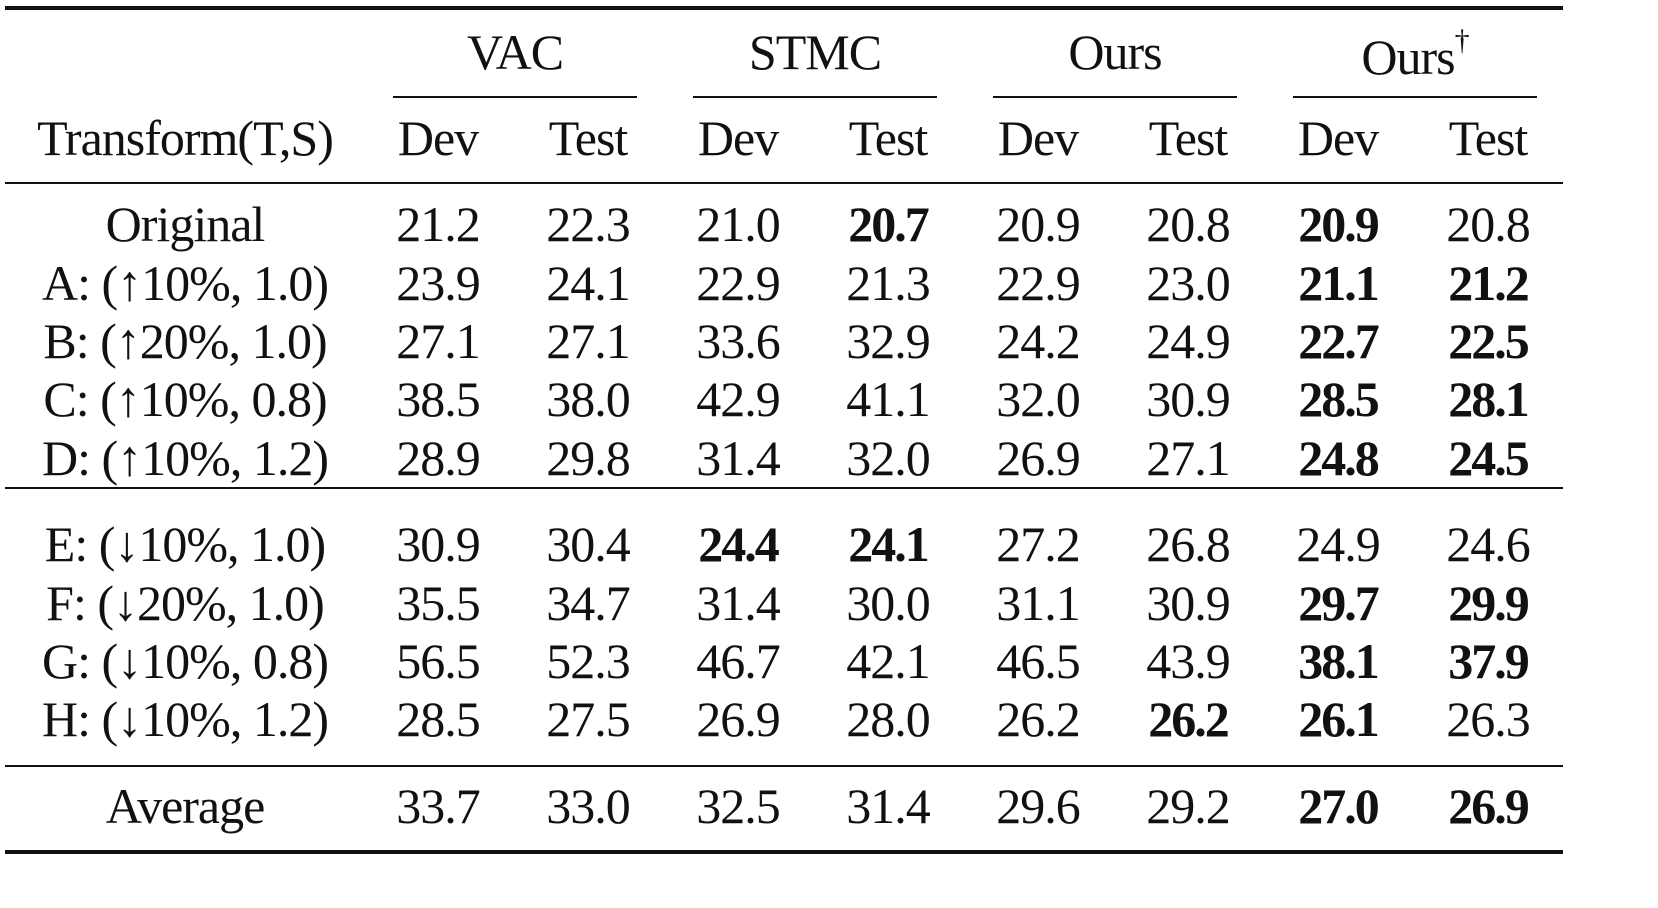 The image size is (1658, 908). I want to click on table-cell: 21.0, so click(738, 224).